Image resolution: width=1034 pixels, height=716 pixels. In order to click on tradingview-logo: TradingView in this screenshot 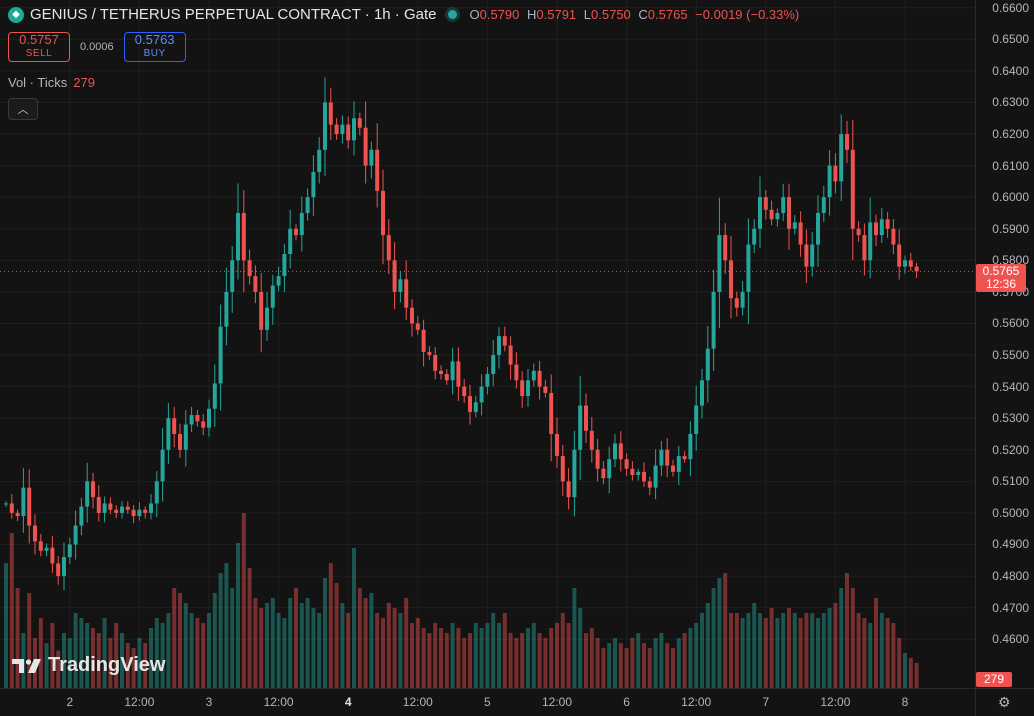, I will do `click(88, 665)`.